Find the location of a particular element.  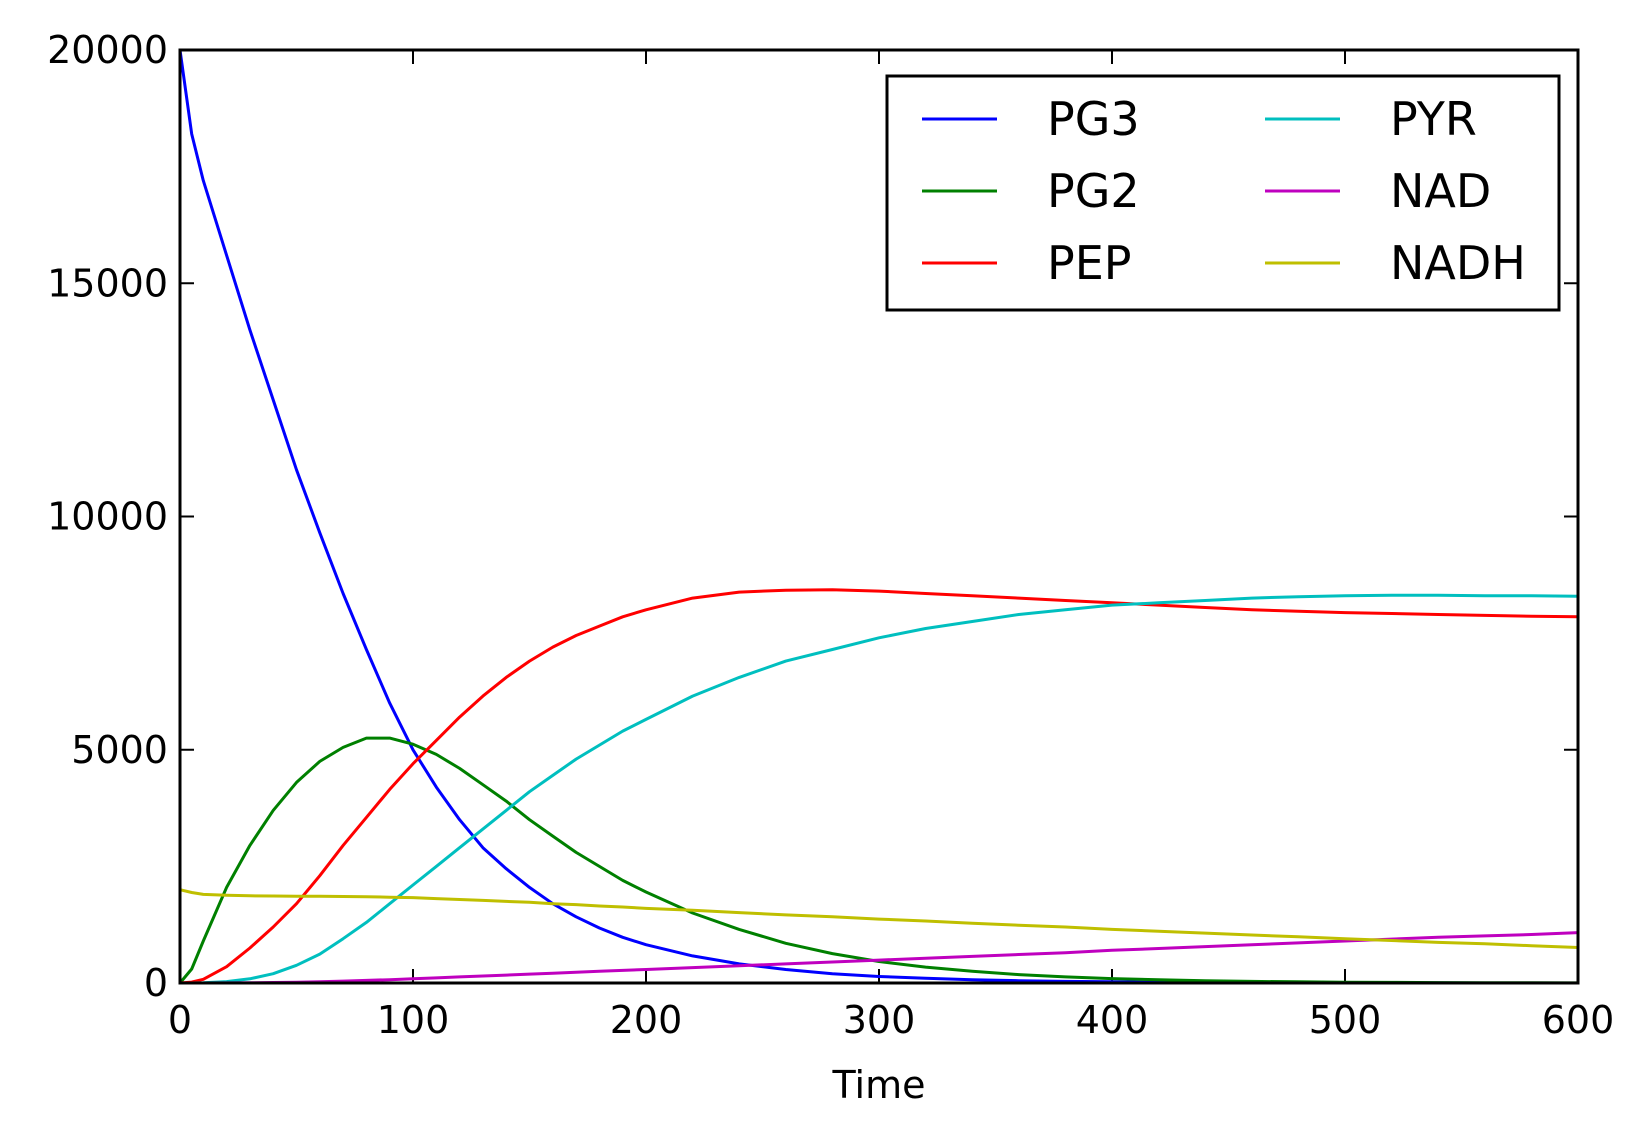

y-tick-label: 15000 is located at coordinates (107, 283).